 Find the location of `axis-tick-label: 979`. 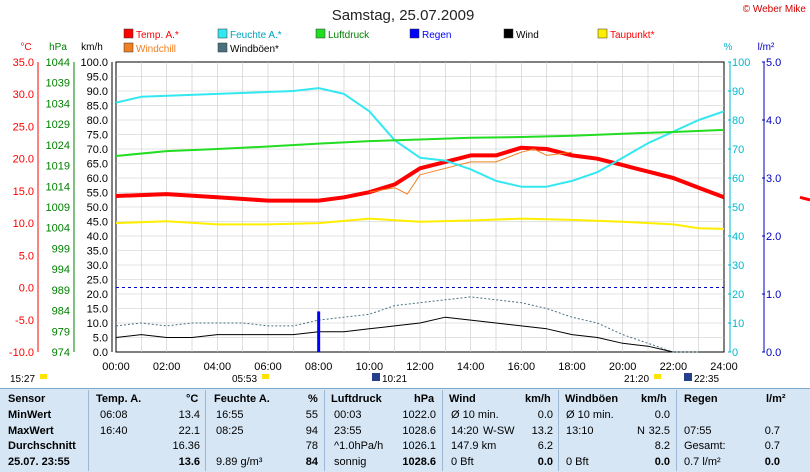

axis-tick-label: 979 is located at coordinates (61, 332).